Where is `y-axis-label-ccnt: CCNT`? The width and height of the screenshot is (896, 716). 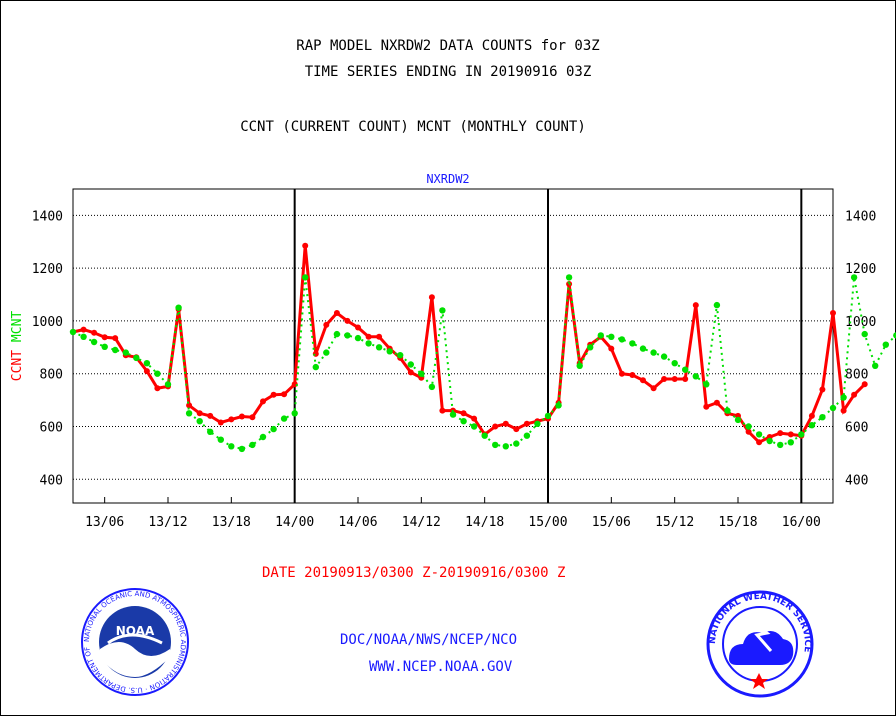
y-axis-label-ccnt: CCNT is located at coordinates (17, 365).